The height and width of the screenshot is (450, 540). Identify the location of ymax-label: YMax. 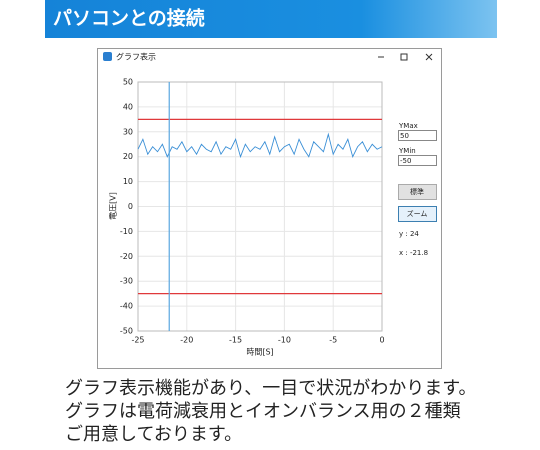
(408, 126).